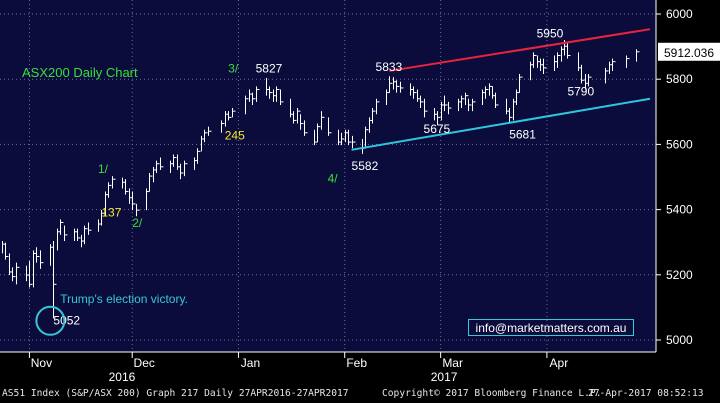 This screenshot has width=720, height=403. I want to click on resistance-trendline, so click(520, 50).